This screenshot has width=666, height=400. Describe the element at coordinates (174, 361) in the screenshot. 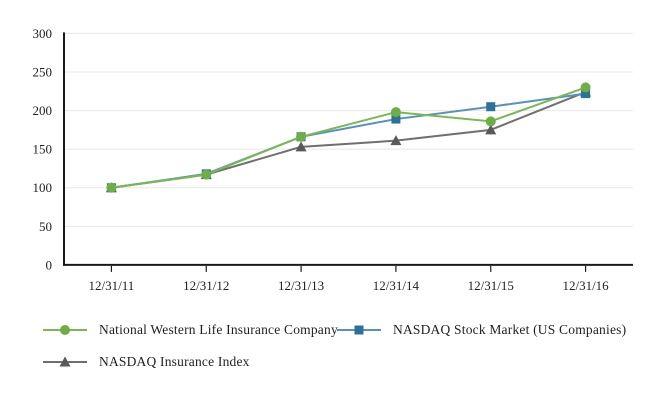

I see `legend-label-nasdaq-insurance-index: NASDAQ Insurance Index` at that location.